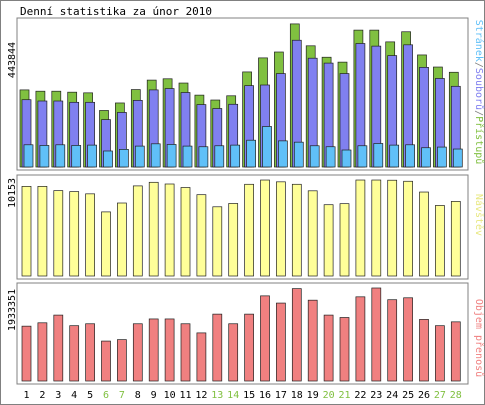 This screenshot has width=485, height=405. What do you see at coordinates (281, 395) in the screenshot?
I see `x-tick-label: 17` at bounding box center [281, 395].